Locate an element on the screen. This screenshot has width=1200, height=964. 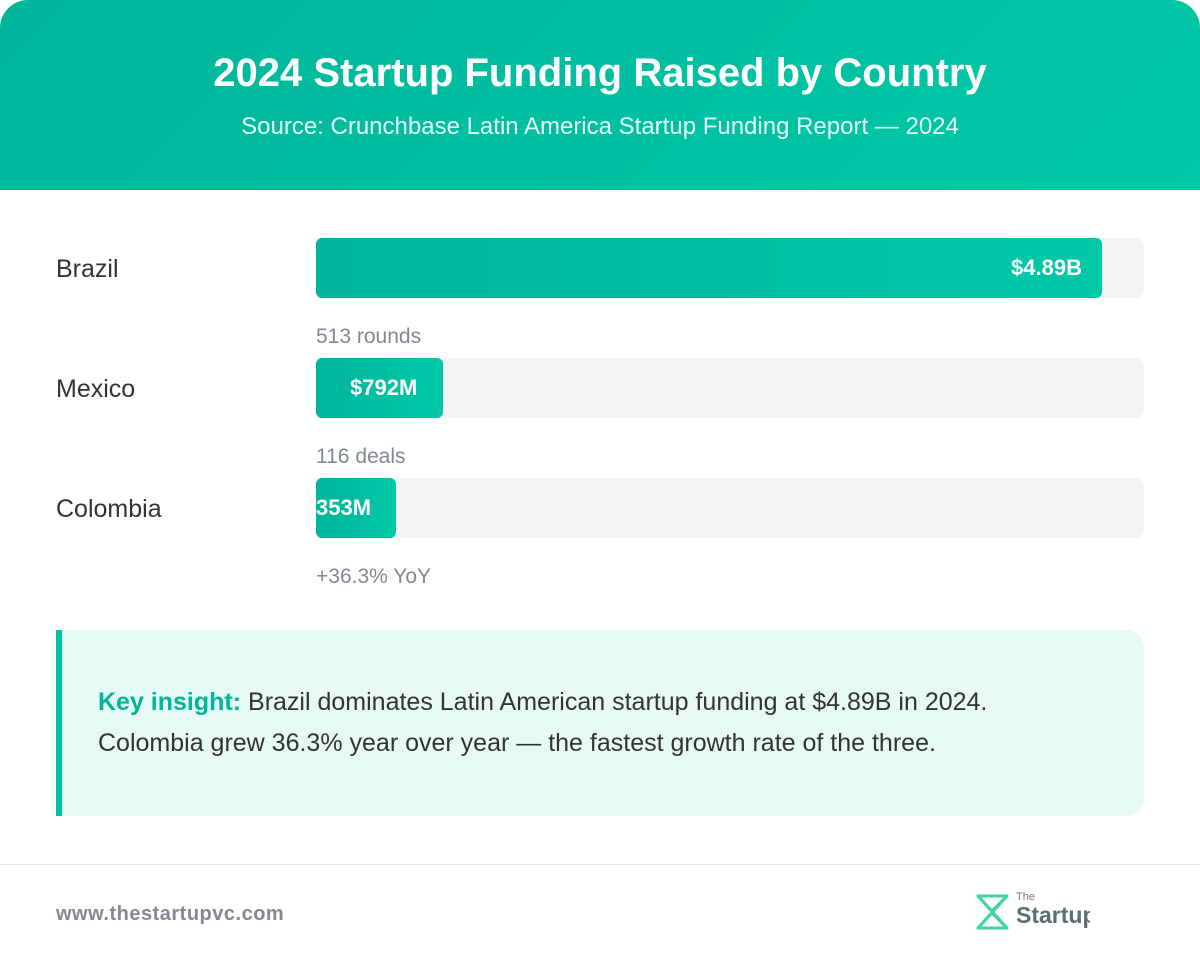
note-colombia: 116 deals is located at coordinates (361, 456).